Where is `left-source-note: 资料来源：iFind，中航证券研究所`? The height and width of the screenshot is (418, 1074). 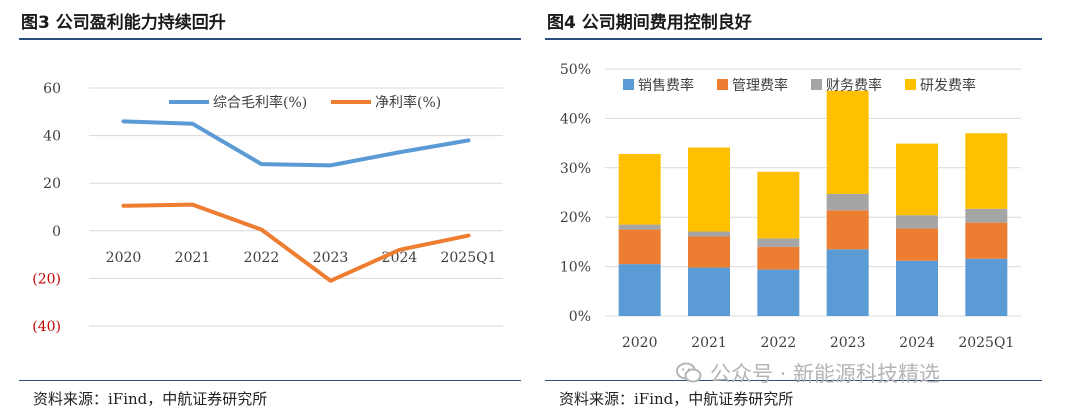 left-source-note: 资料来源：iFind，中航证券研究所 is located at coordinates (150, 399).